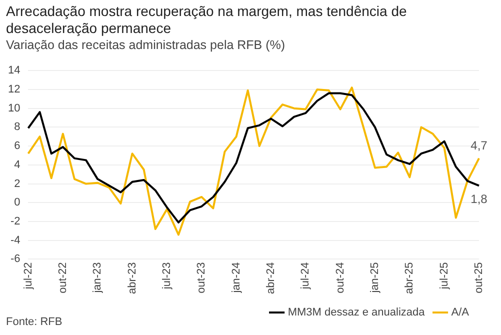 Image resolution: width=501 pixels, height=335 pixels. What do you see at coordinates (146, 45) in the screenshot?
I see `chart-subtitle: Variação das receitas administradas pela RFB (%)` at bounding box center [146, 45].